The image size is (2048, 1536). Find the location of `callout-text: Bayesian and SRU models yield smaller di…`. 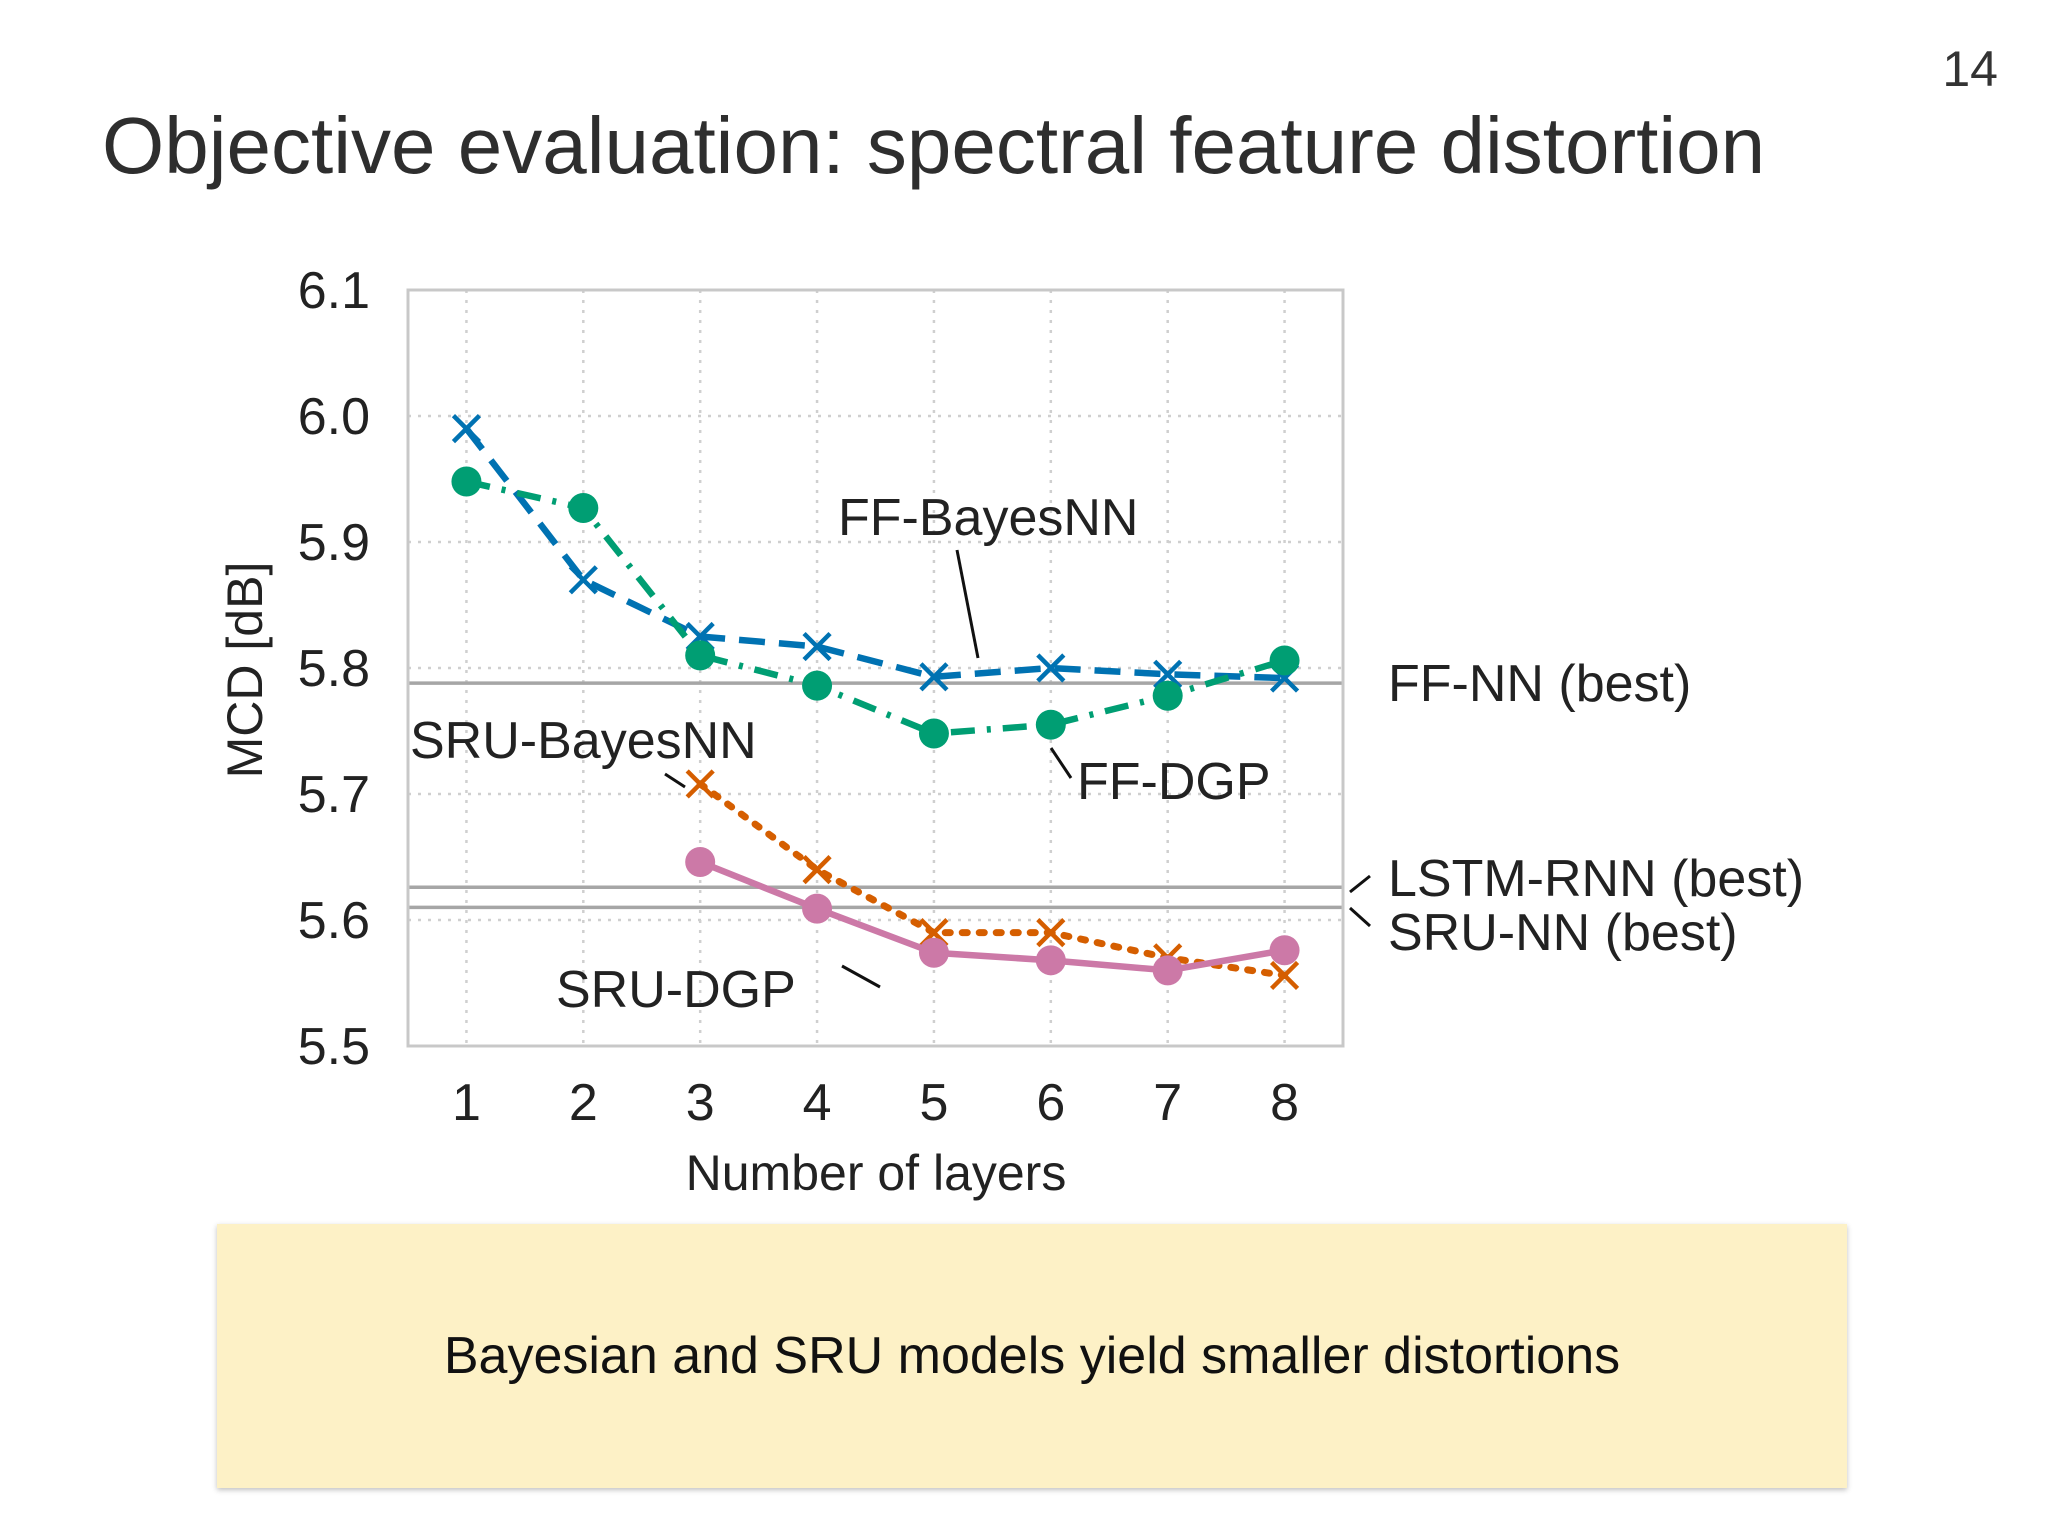

callout-text: Bayesian and SRU models yield smaller di… is located at coordinates (1032, 1356).